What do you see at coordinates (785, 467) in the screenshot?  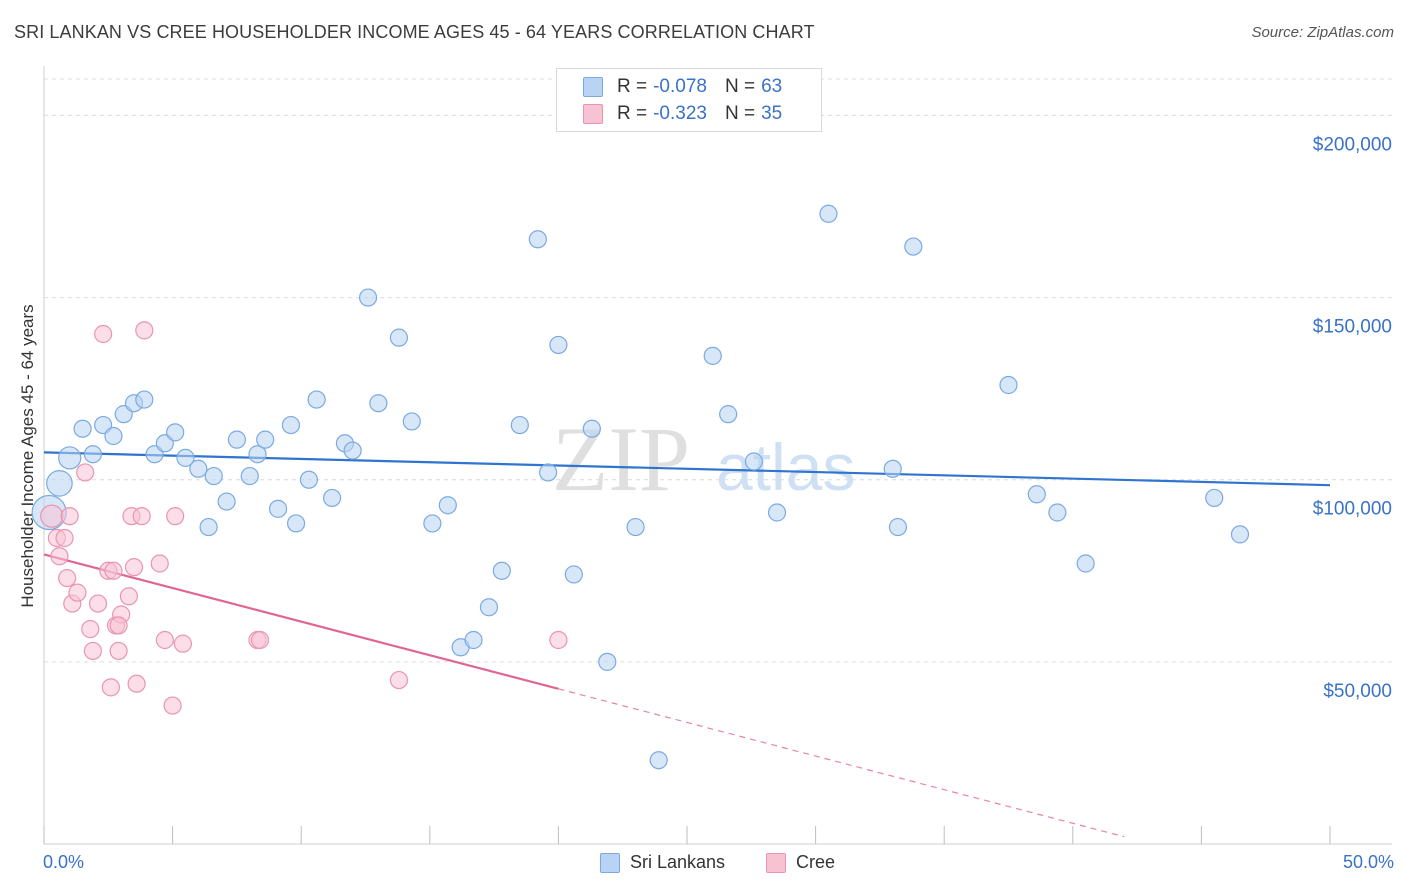 I see `watermark-atlas: atlas` at bounding box center [785, 467].